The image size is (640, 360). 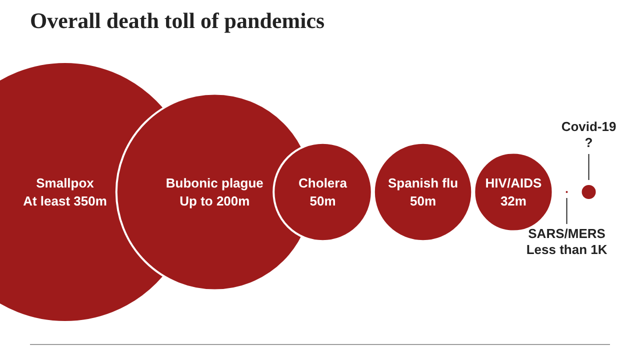 What do you see at coordinates (65, 183) in the screenshot?
I see `category-label: Smallpox` at bounding box center [65, 183].